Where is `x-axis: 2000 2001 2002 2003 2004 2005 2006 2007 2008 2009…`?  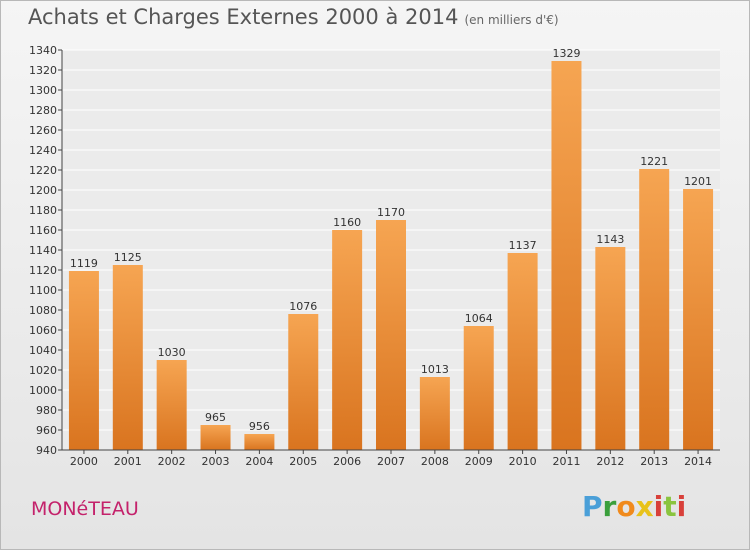
x-axis: 2000 2001 2002 2003 2004 2005 2006 2007 2008 2009… is located at coordinates (391, 458).